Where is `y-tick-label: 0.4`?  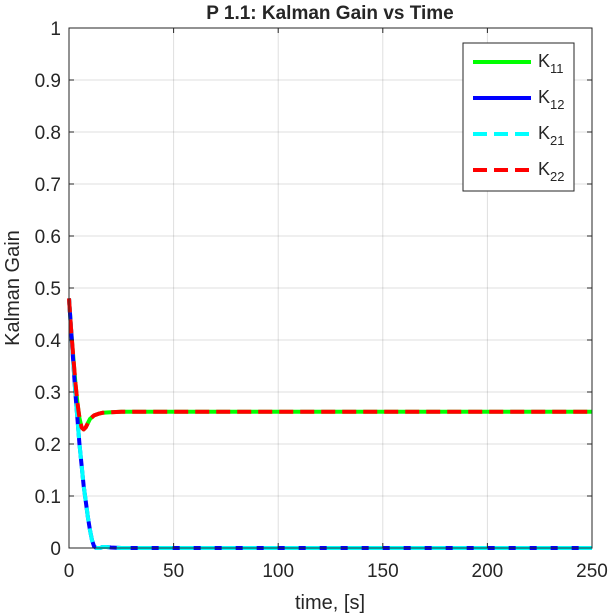 y-tick-label: 0.4 is located at coordinates (48, 341).